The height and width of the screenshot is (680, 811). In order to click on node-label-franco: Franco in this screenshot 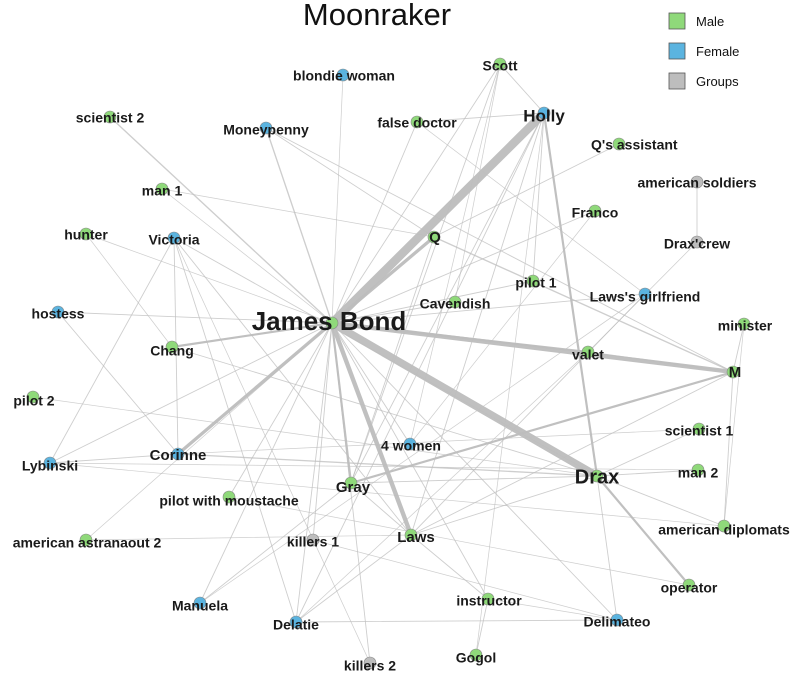, I will do `click(595, 213)`.